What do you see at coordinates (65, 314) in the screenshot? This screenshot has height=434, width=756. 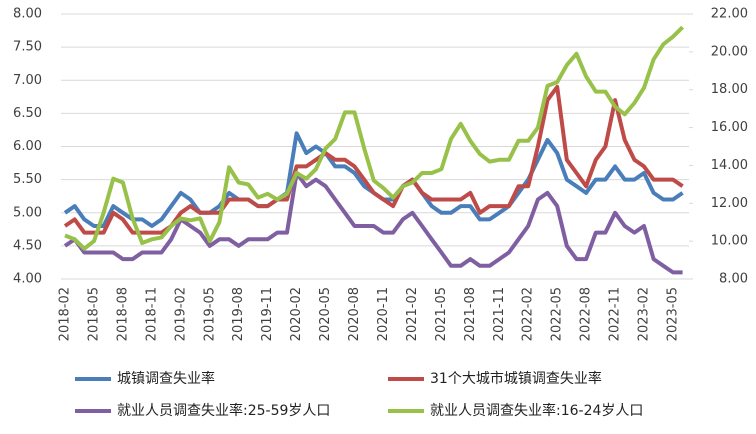 I see `x-tick-label: 2018-02` at bounding box center [65, 314].